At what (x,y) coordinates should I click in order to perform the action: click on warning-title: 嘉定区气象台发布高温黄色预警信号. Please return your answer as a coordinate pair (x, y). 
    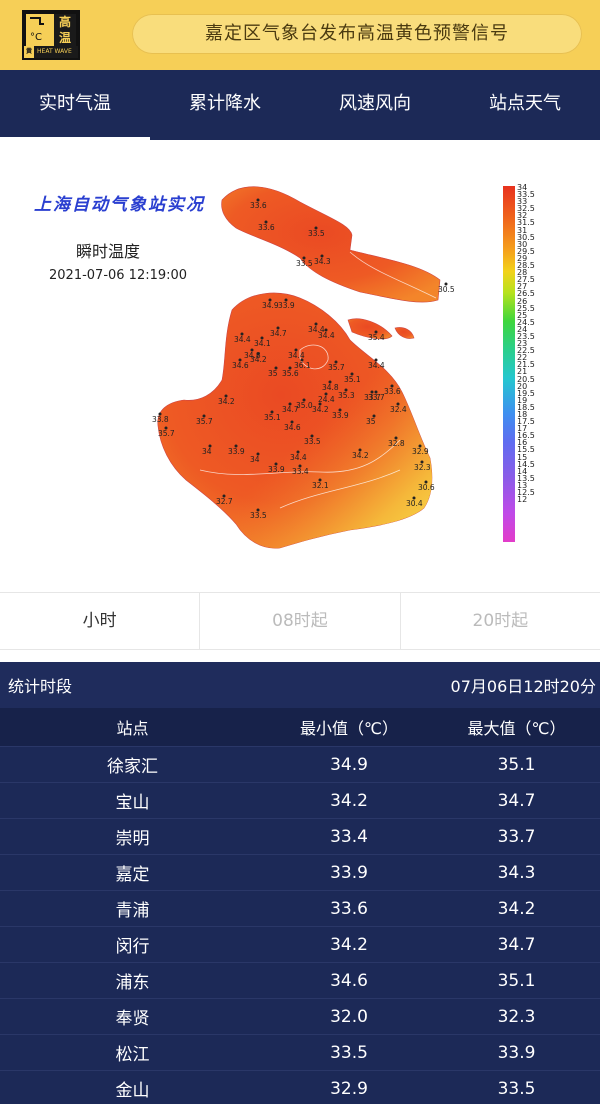
    Looking at the image, I should click on (357, 34).